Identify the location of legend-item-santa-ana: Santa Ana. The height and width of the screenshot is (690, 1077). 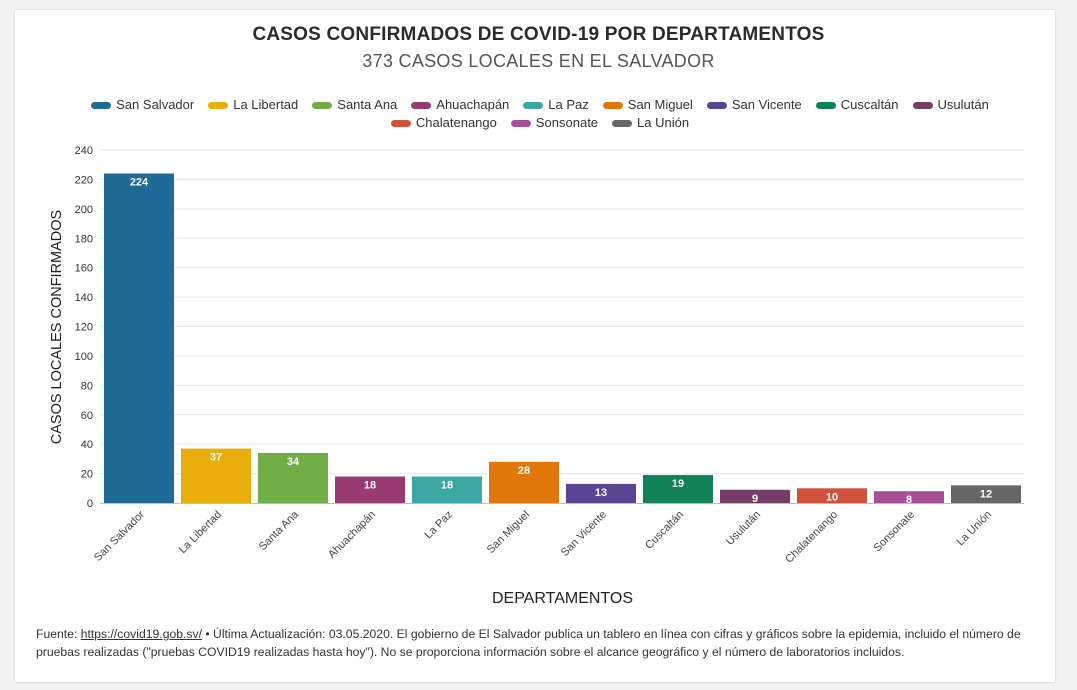
(354, 105).